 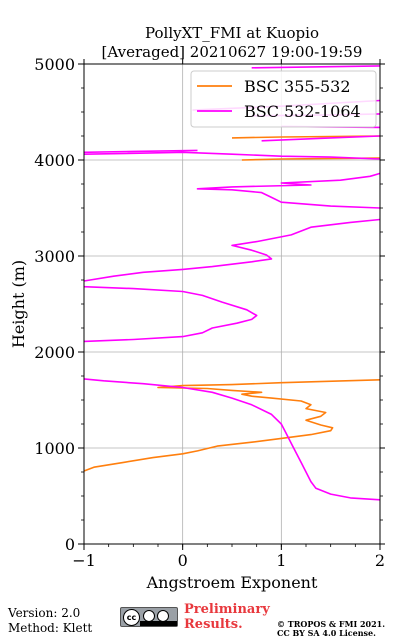 What do you see at coordinates (183, 560) in the screenshot?
I see `x-tick-label: 0` at bounding box center [183, 560].